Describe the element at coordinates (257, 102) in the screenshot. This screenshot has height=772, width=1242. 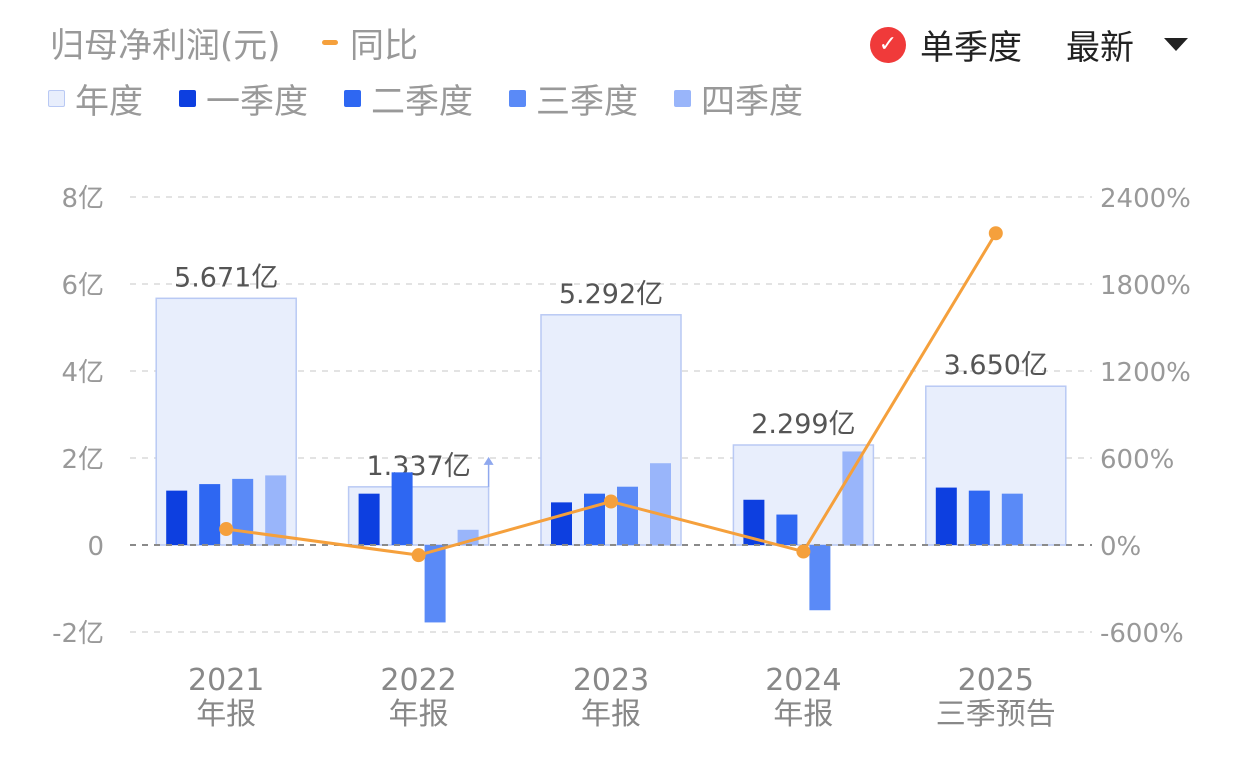
I see `legend-label: 一季度` at that location.